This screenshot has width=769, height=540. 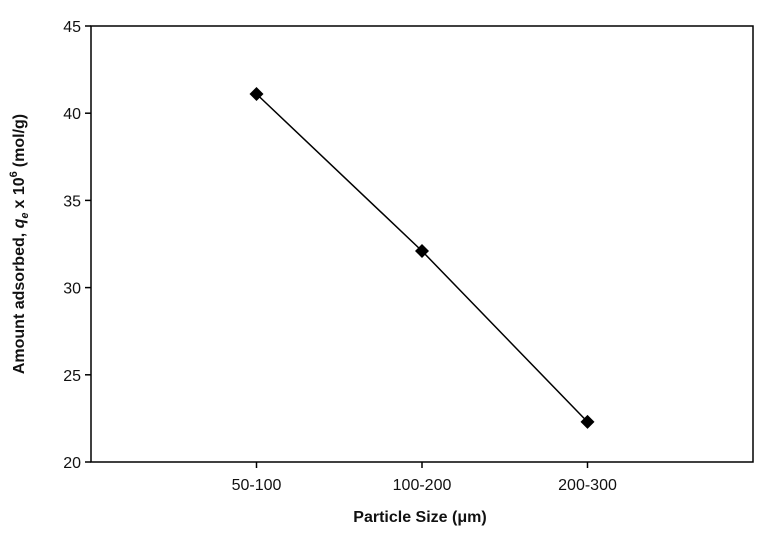 What do you see at coordinates (19, 223) in the screenshot?
I see `y-label-symbol: q` at bounding box center [19, 223].